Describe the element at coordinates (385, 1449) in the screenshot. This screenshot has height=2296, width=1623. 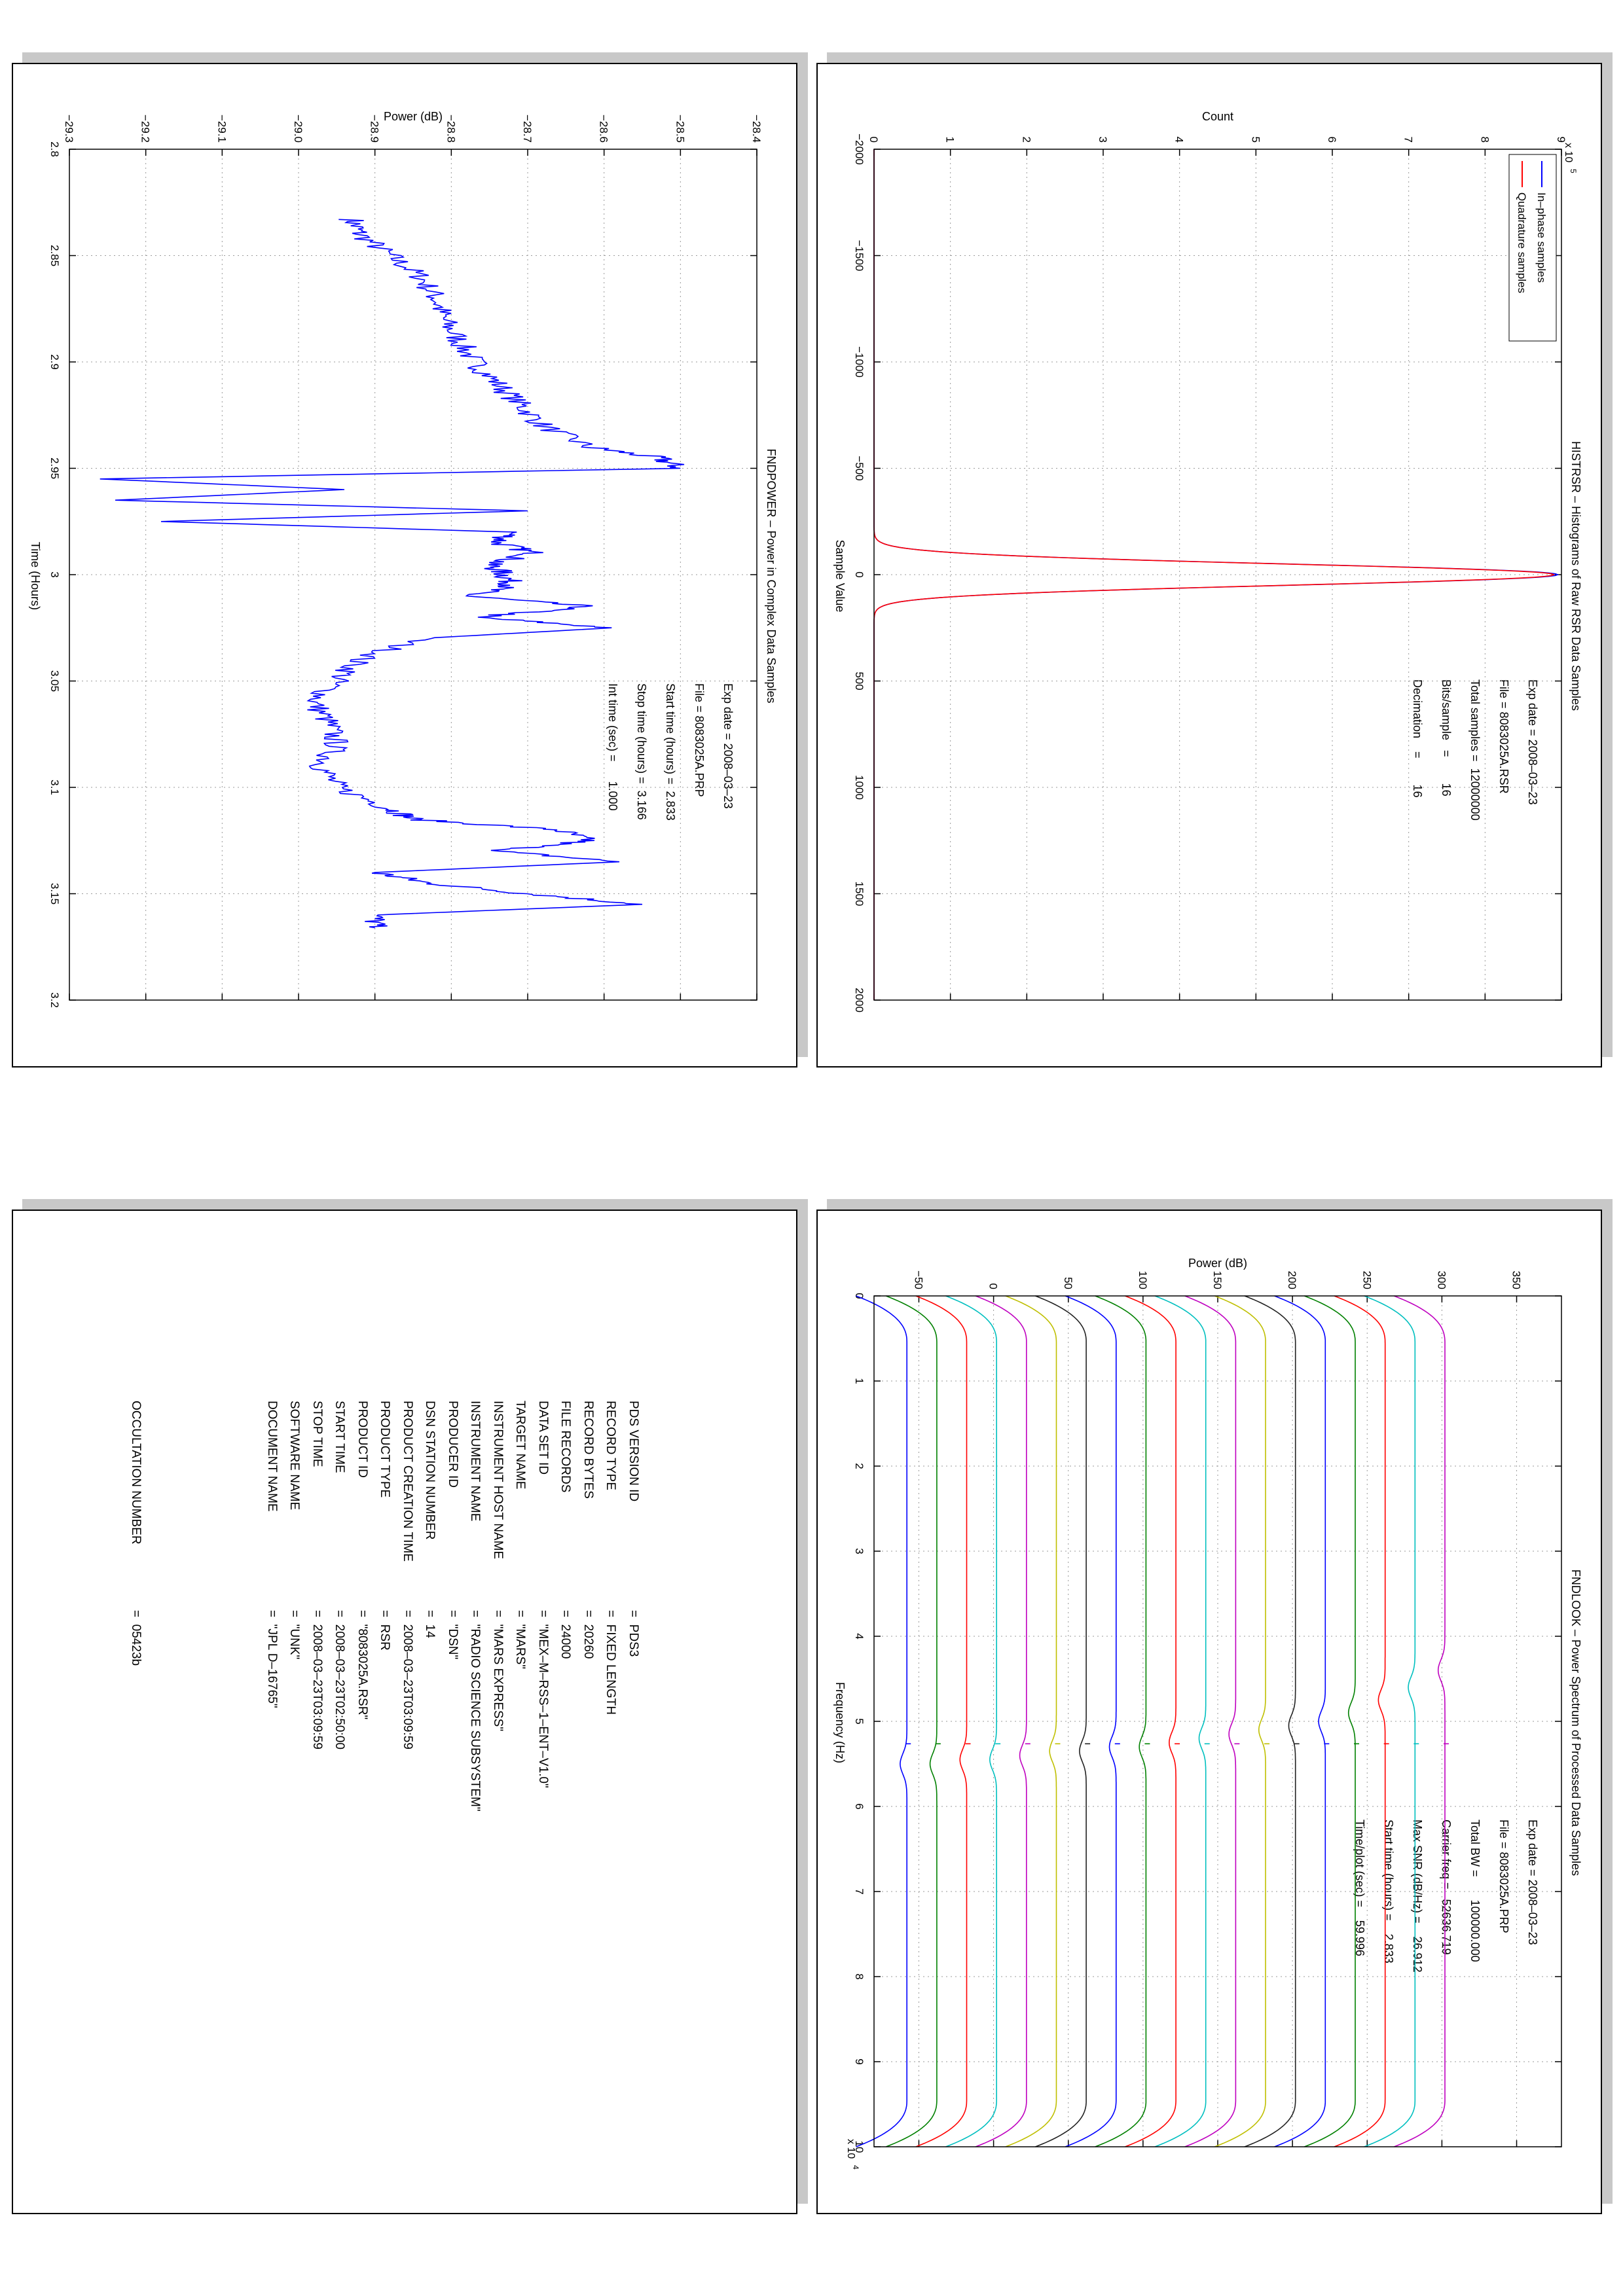
I see `pds-key: PRODUCT TYPE` at that location.